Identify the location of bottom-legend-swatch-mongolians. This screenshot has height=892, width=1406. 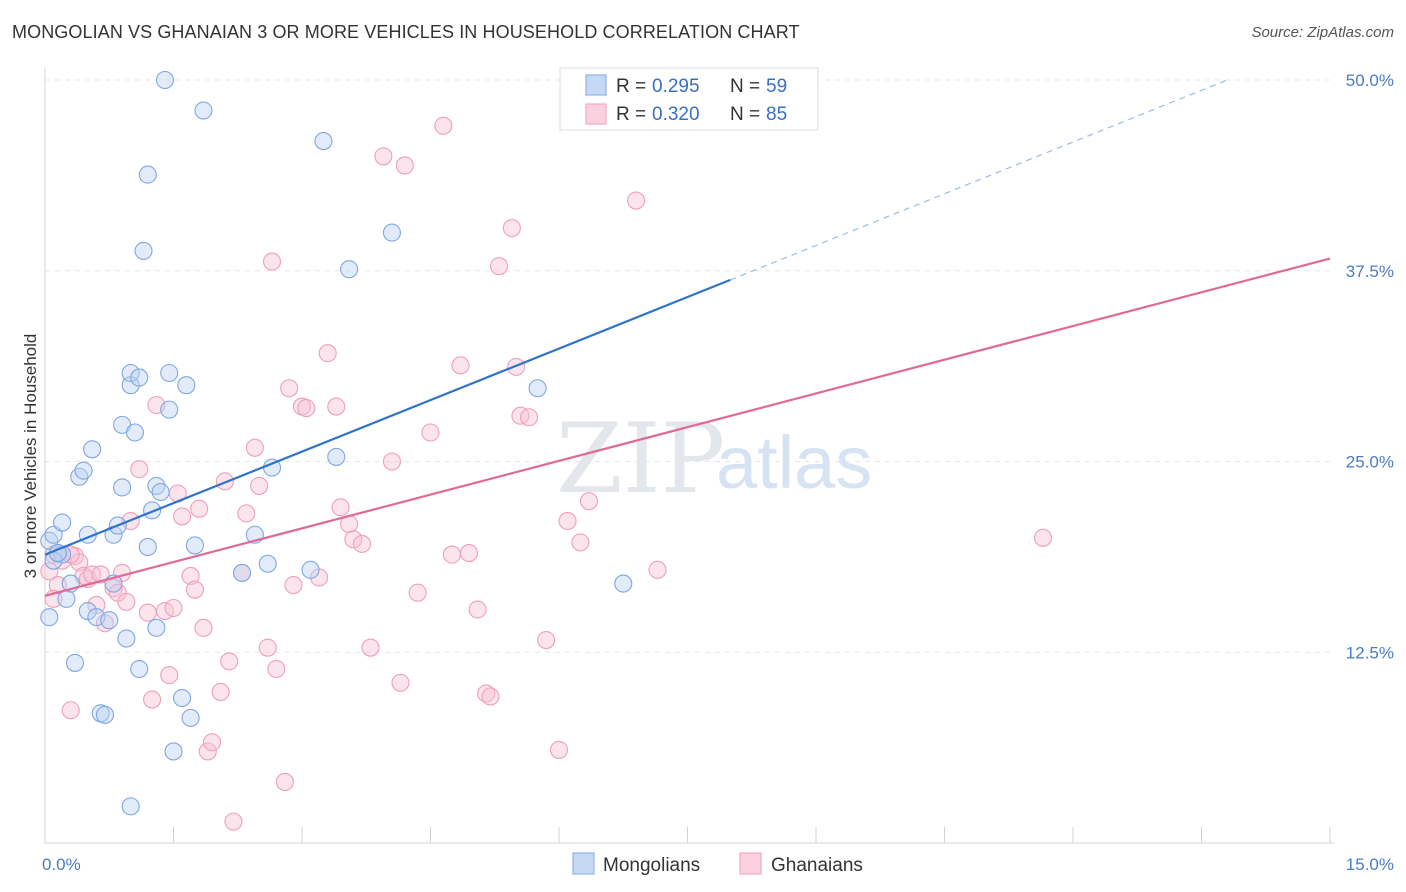
(583, 863).